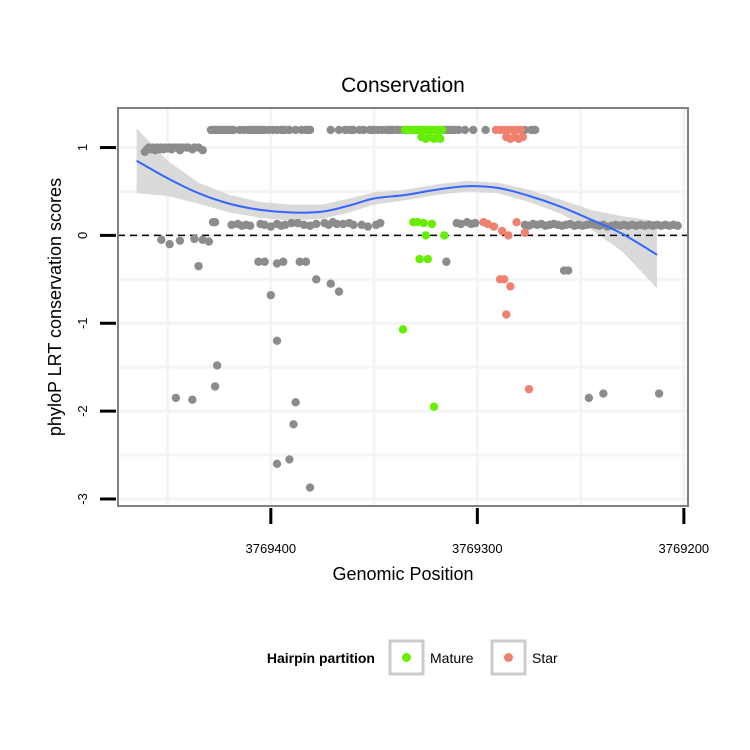 The width and height of the screenshot is (750, 750). I want to click on x-axis: 3769400 3769300 3769200, so click(478, 532).